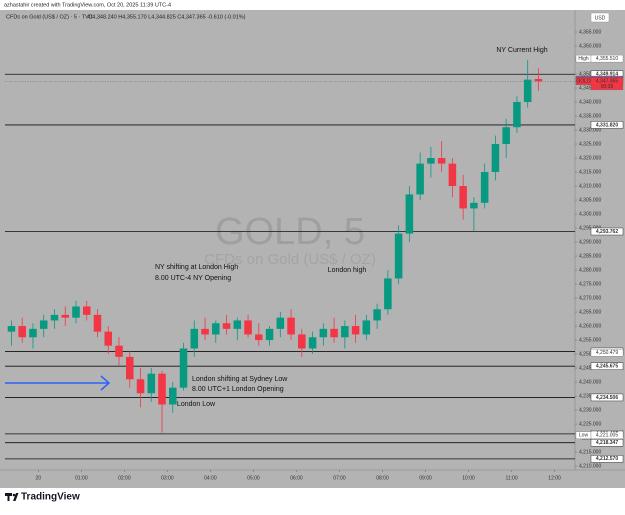 This screenshot has height=515, width=625. I want to click on tag-name: High, so click(583, 59).